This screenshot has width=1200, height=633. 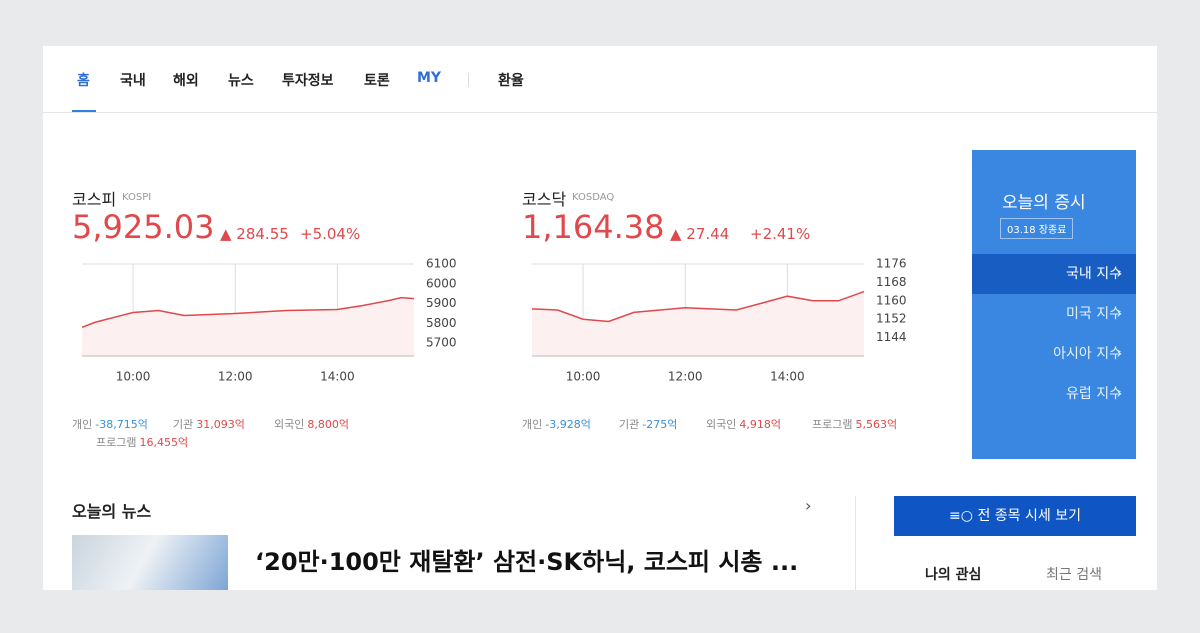 I want to click on menu-label: 아시아 지수, so click(x=1087, y=354).